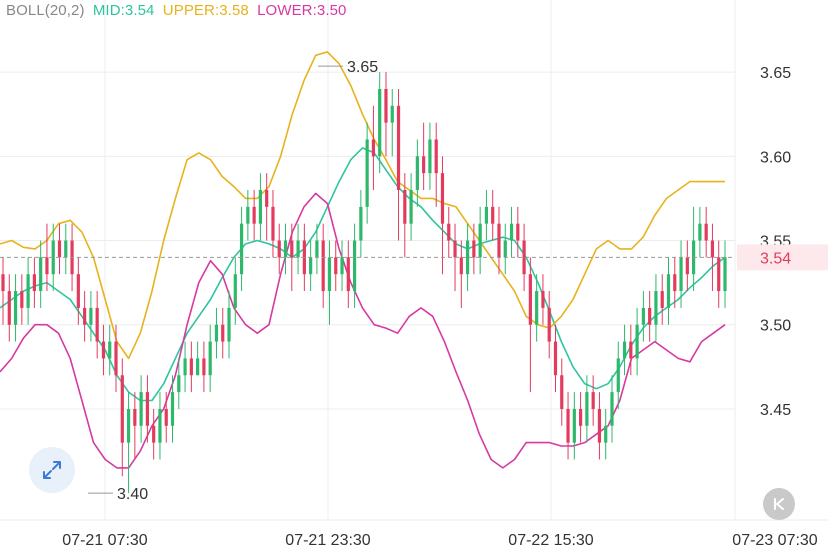 The width and height of the screenshot is (828, 556). What do you see at coordinates (775, 540) in the screenshot?
I see `x-tick-label: 07-23 07:30` at bounding box center [775, 540].